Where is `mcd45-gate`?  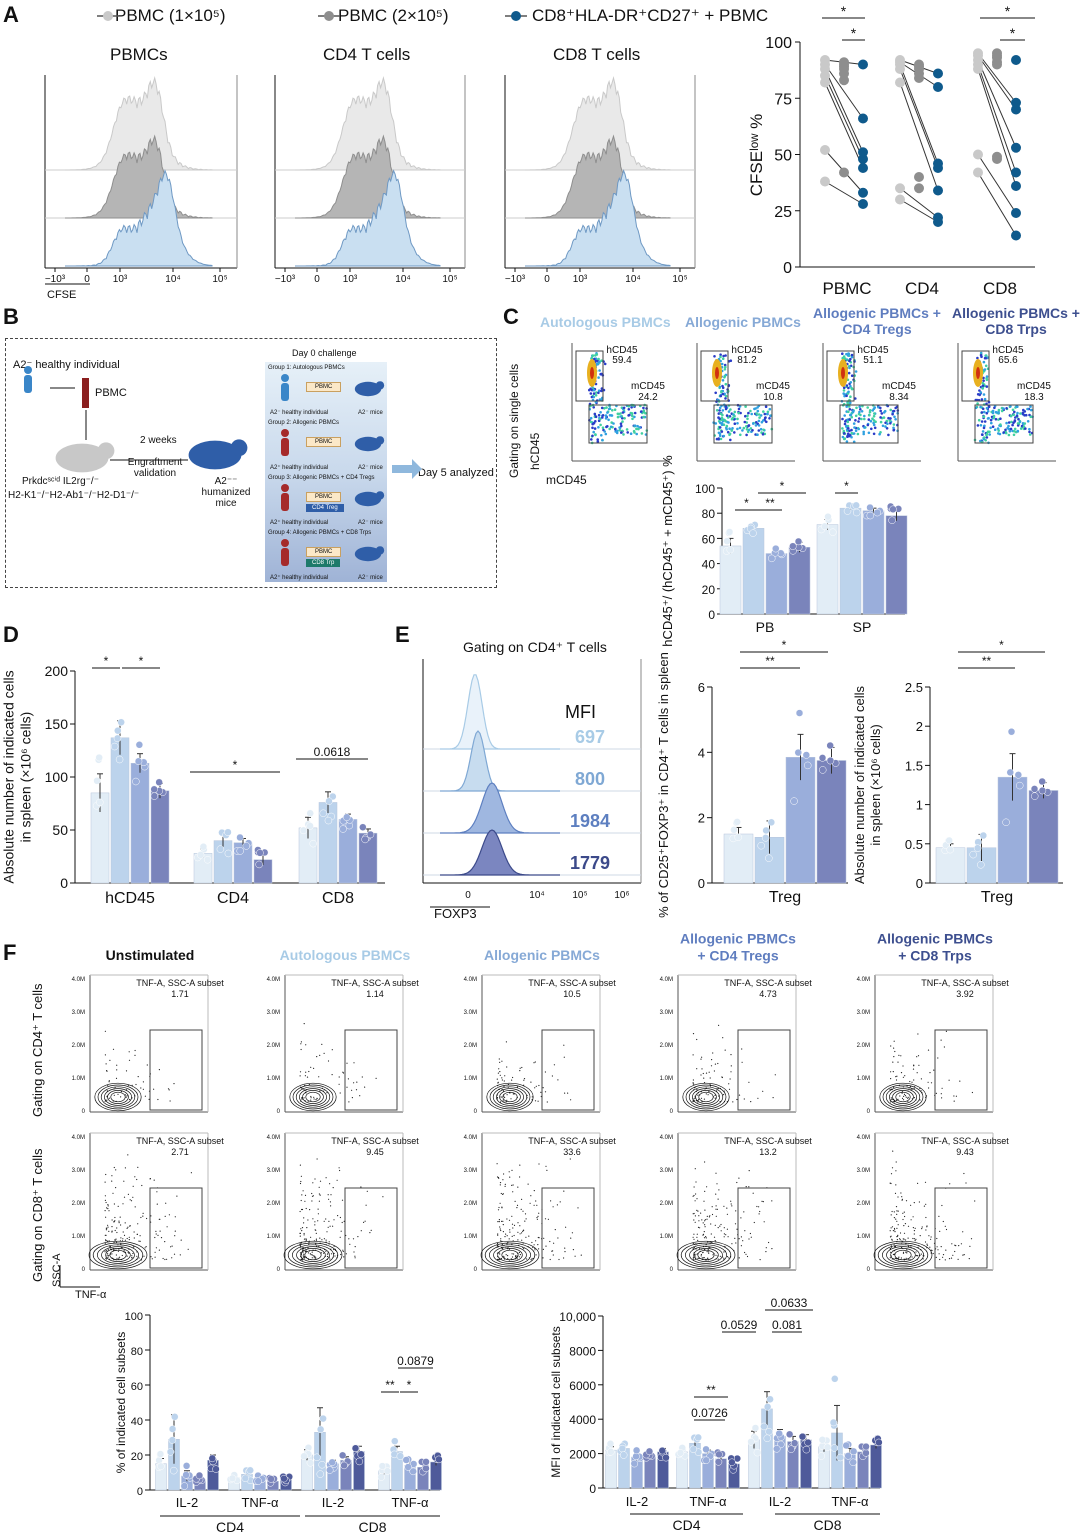 mcd45-gate is located at coordinates (618, 424).